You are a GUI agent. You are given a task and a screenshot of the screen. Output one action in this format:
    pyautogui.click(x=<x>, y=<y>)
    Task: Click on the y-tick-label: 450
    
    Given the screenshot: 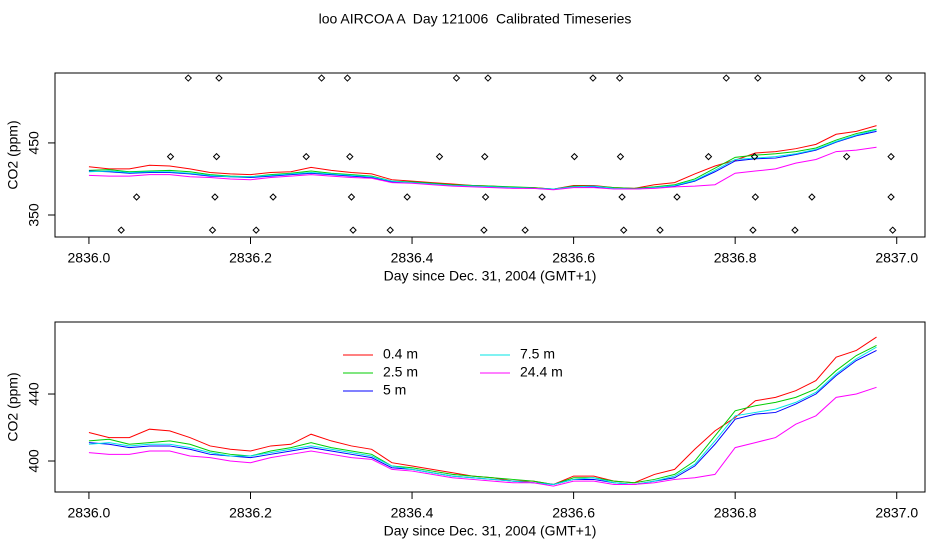 What is the action you would take?
    pyautogui.click(x=34, y=143)
    